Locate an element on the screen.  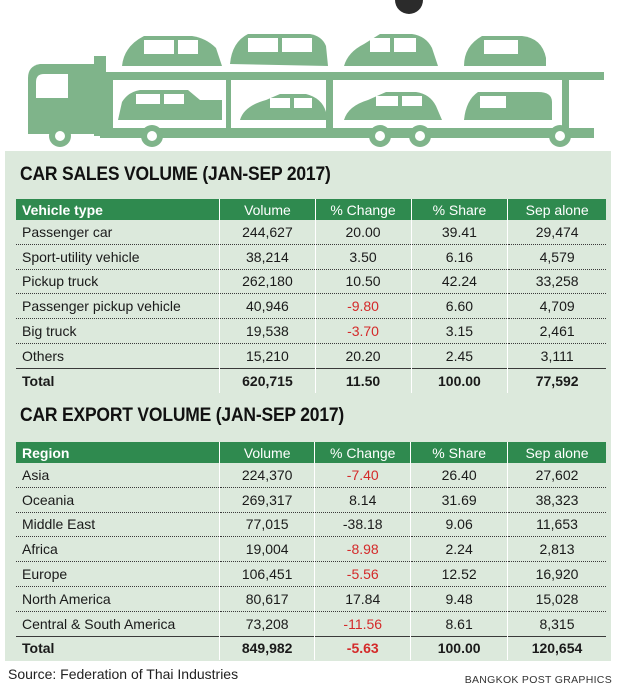
change-cell: -3.70 is located at coordinates (363, 331).